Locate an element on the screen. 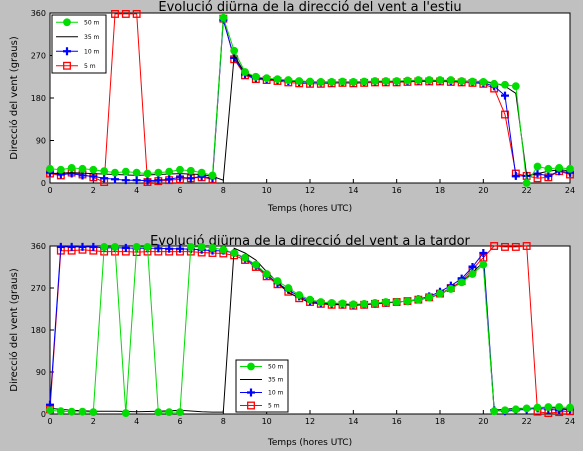 The width and height of the screenshot is (583, 451). x-tick-label: 20 is located at coordinates (483, 190).